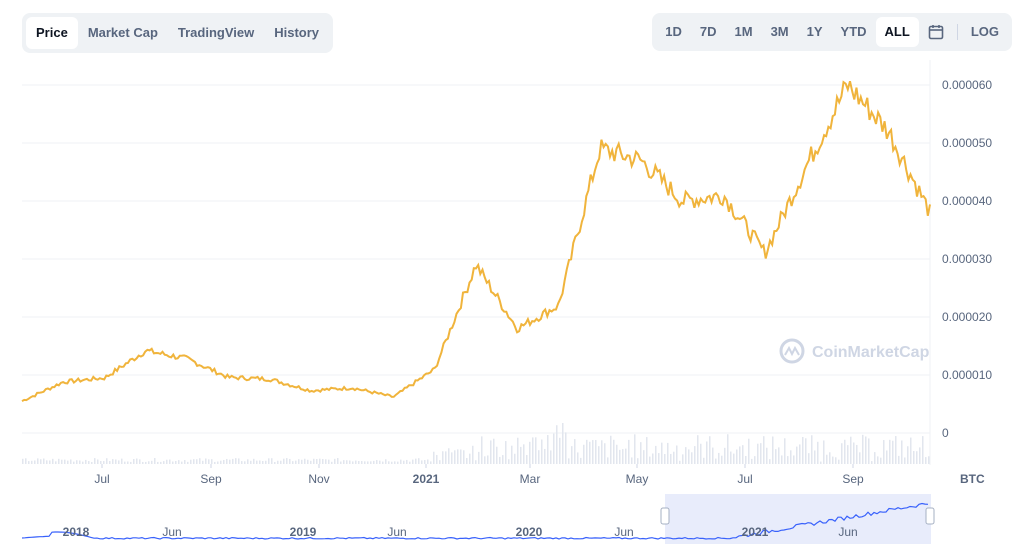  What do you see at coordinates (972, 479) in the screenshot?
I see `unit-label: BTC` at bounding box center [972, 479].